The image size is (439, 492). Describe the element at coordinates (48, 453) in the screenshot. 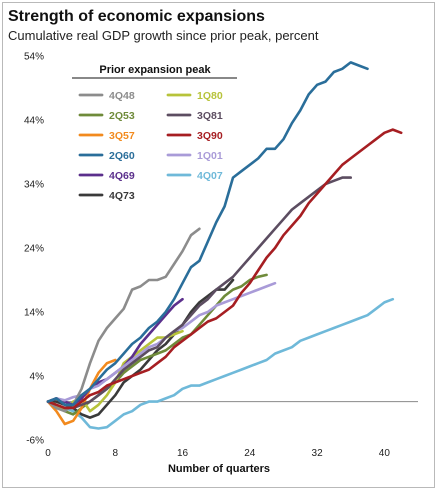

I see `x-tick-label: 0` at that location.